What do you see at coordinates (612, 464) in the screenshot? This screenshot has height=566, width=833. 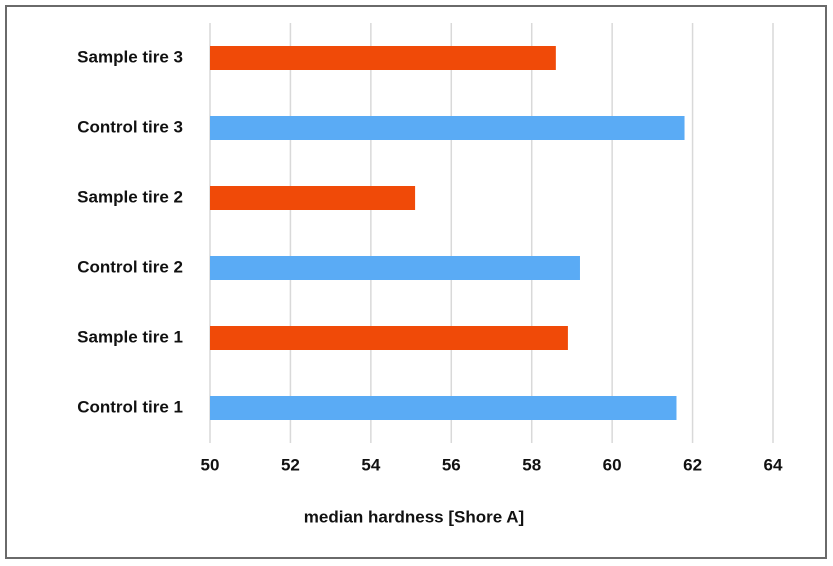 I see `x-tick-label: 60` at bounding box center [612, 464].